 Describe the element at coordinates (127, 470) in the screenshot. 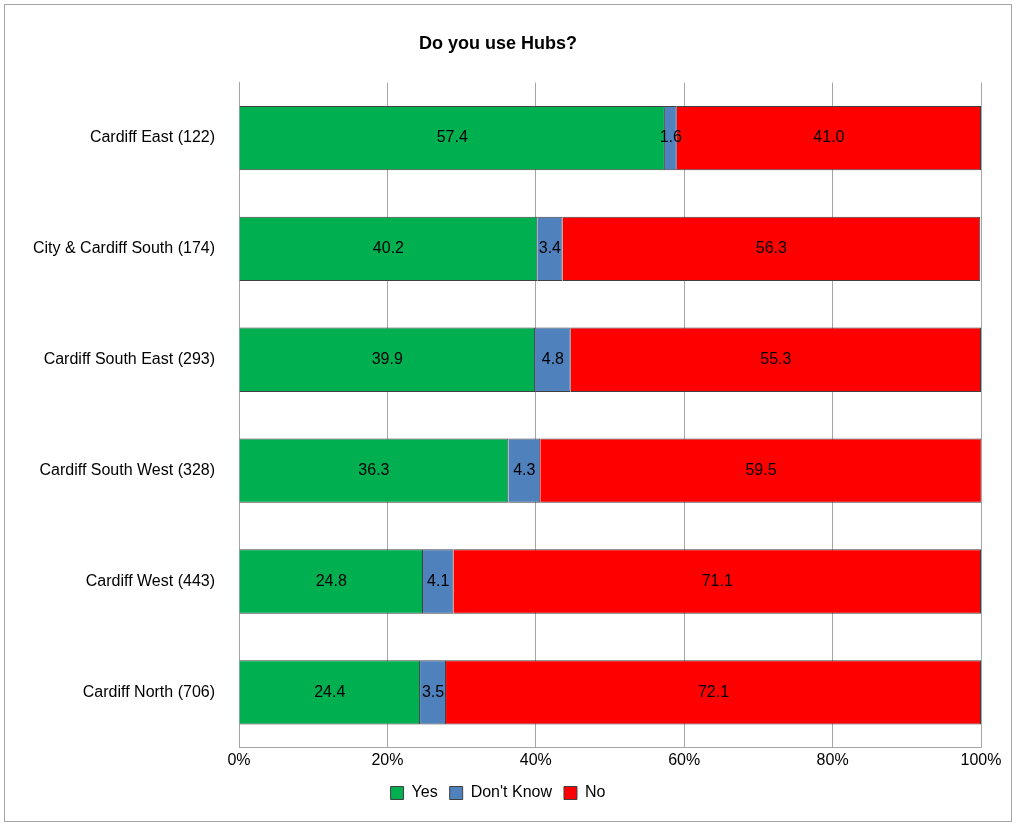

I see `y-tick-label: Cardiff South West (328)` at that location.